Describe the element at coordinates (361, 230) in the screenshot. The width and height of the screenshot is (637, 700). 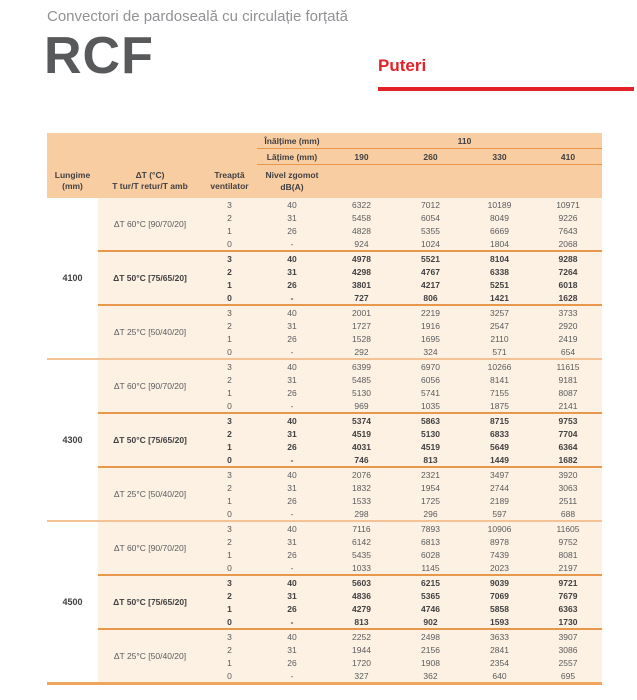
I see `power-value: 4828` at that location.